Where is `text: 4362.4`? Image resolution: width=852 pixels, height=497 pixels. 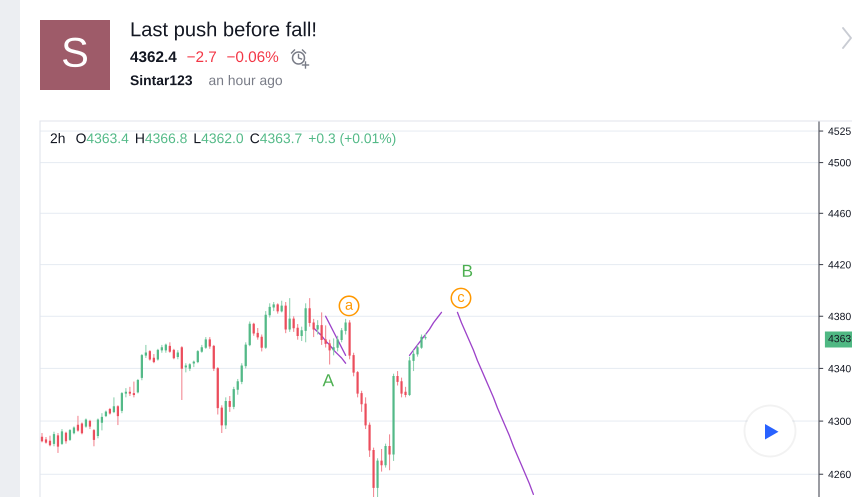
text: 4362.4 is located at coordinates (153, 56).